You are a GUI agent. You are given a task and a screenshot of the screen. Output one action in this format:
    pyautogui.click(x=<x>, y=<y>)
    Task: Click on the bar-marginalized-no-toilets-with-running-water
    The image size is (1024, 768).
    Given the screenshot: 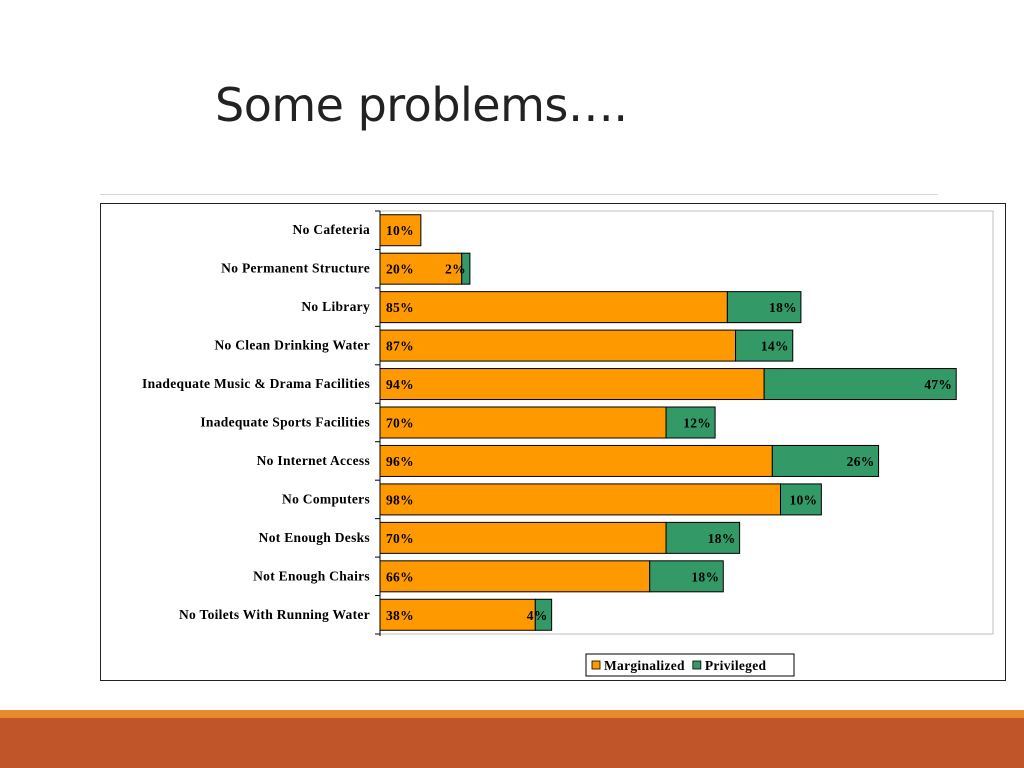 What is the action you would take?
    pyautogui.click(x=457, y=614)
    